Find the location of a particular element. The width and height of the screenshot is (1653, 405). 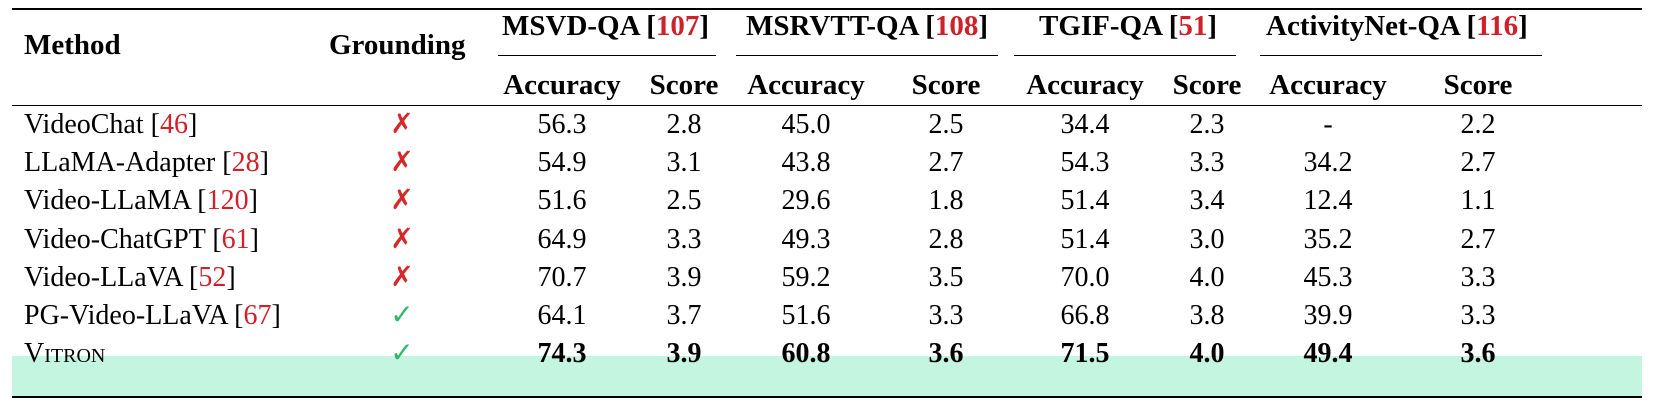

bottom-rule is located at coordinates (827, 397).